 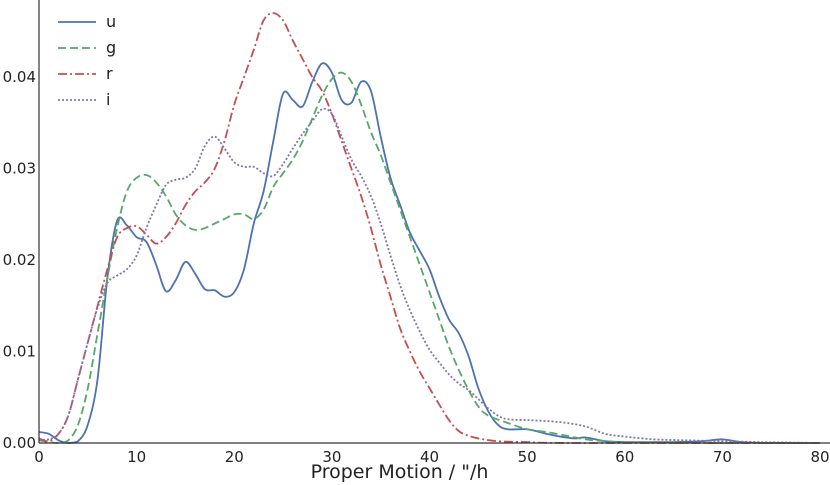 I want to click on y-tick-label: 0.01, so click(x=19, y=352).